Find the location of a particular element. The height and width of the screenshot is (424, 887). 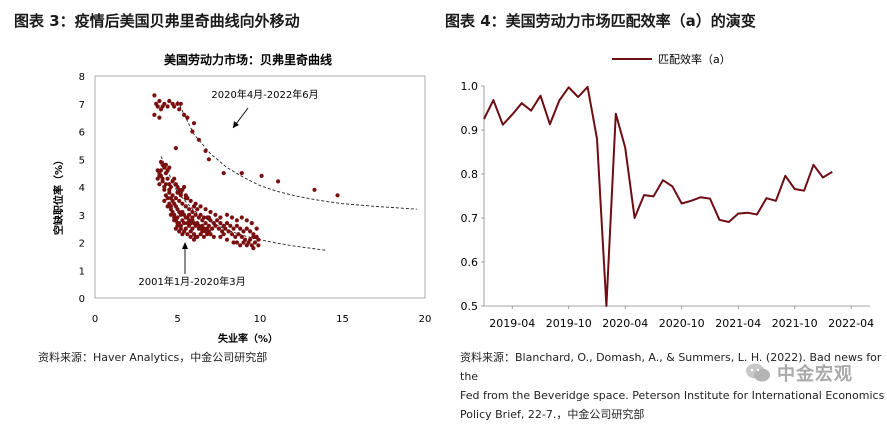

y-tick-label: 8 is located at coordinates (82, 77).